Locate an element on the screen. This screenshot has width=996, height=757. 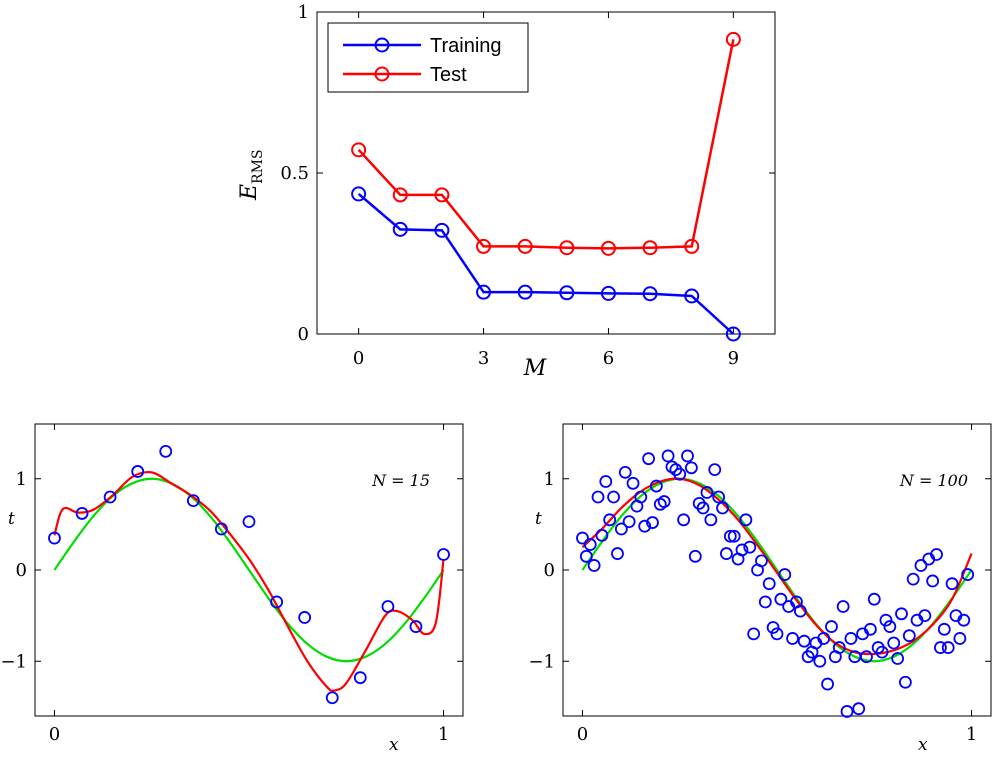
curve-layer is located at coordinates (249, 581).